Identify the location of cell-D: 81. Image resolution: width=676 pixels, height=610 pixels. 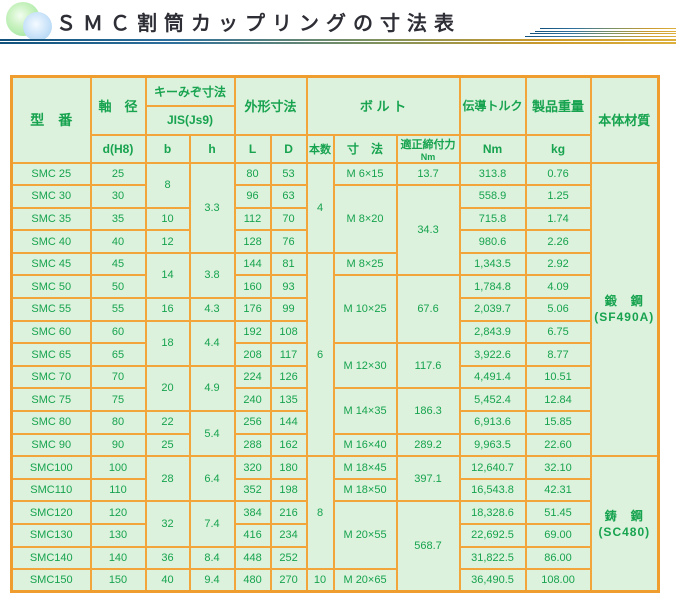
(288, 264).